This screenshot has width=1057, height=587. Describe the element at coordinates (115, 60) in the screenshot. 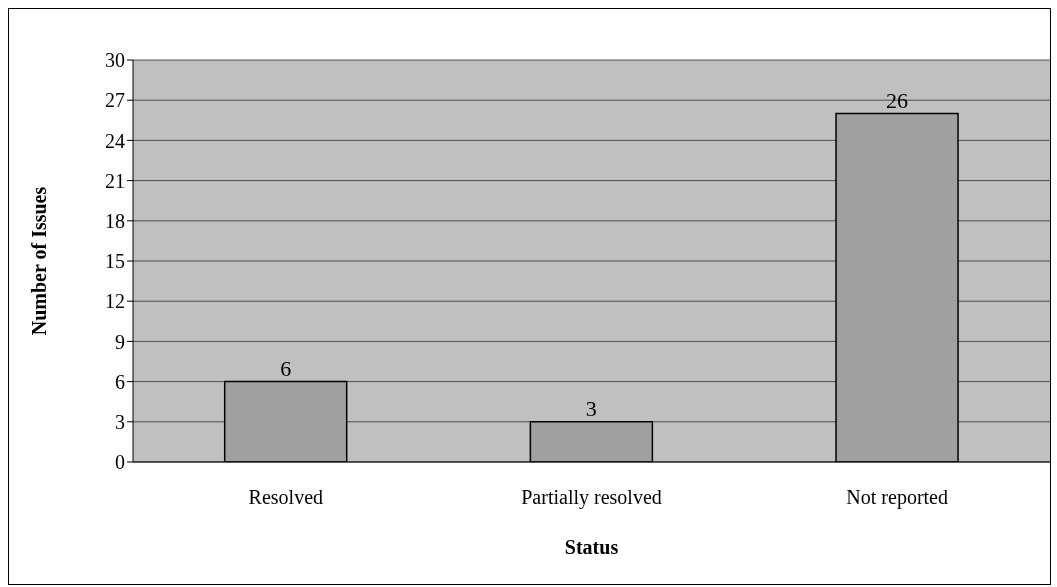

I see `y-tick-label: 30` at that location.